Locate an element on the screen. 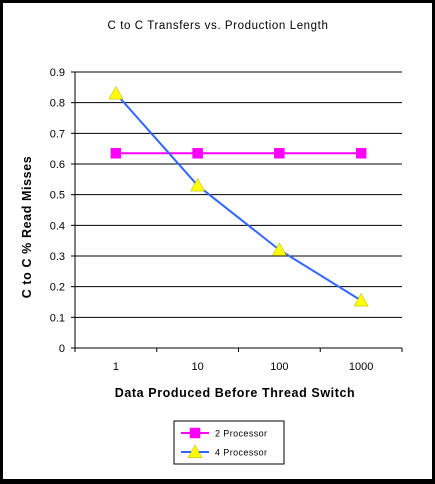  y-tick-label: 0.7 is located at coordinates (57, 134).